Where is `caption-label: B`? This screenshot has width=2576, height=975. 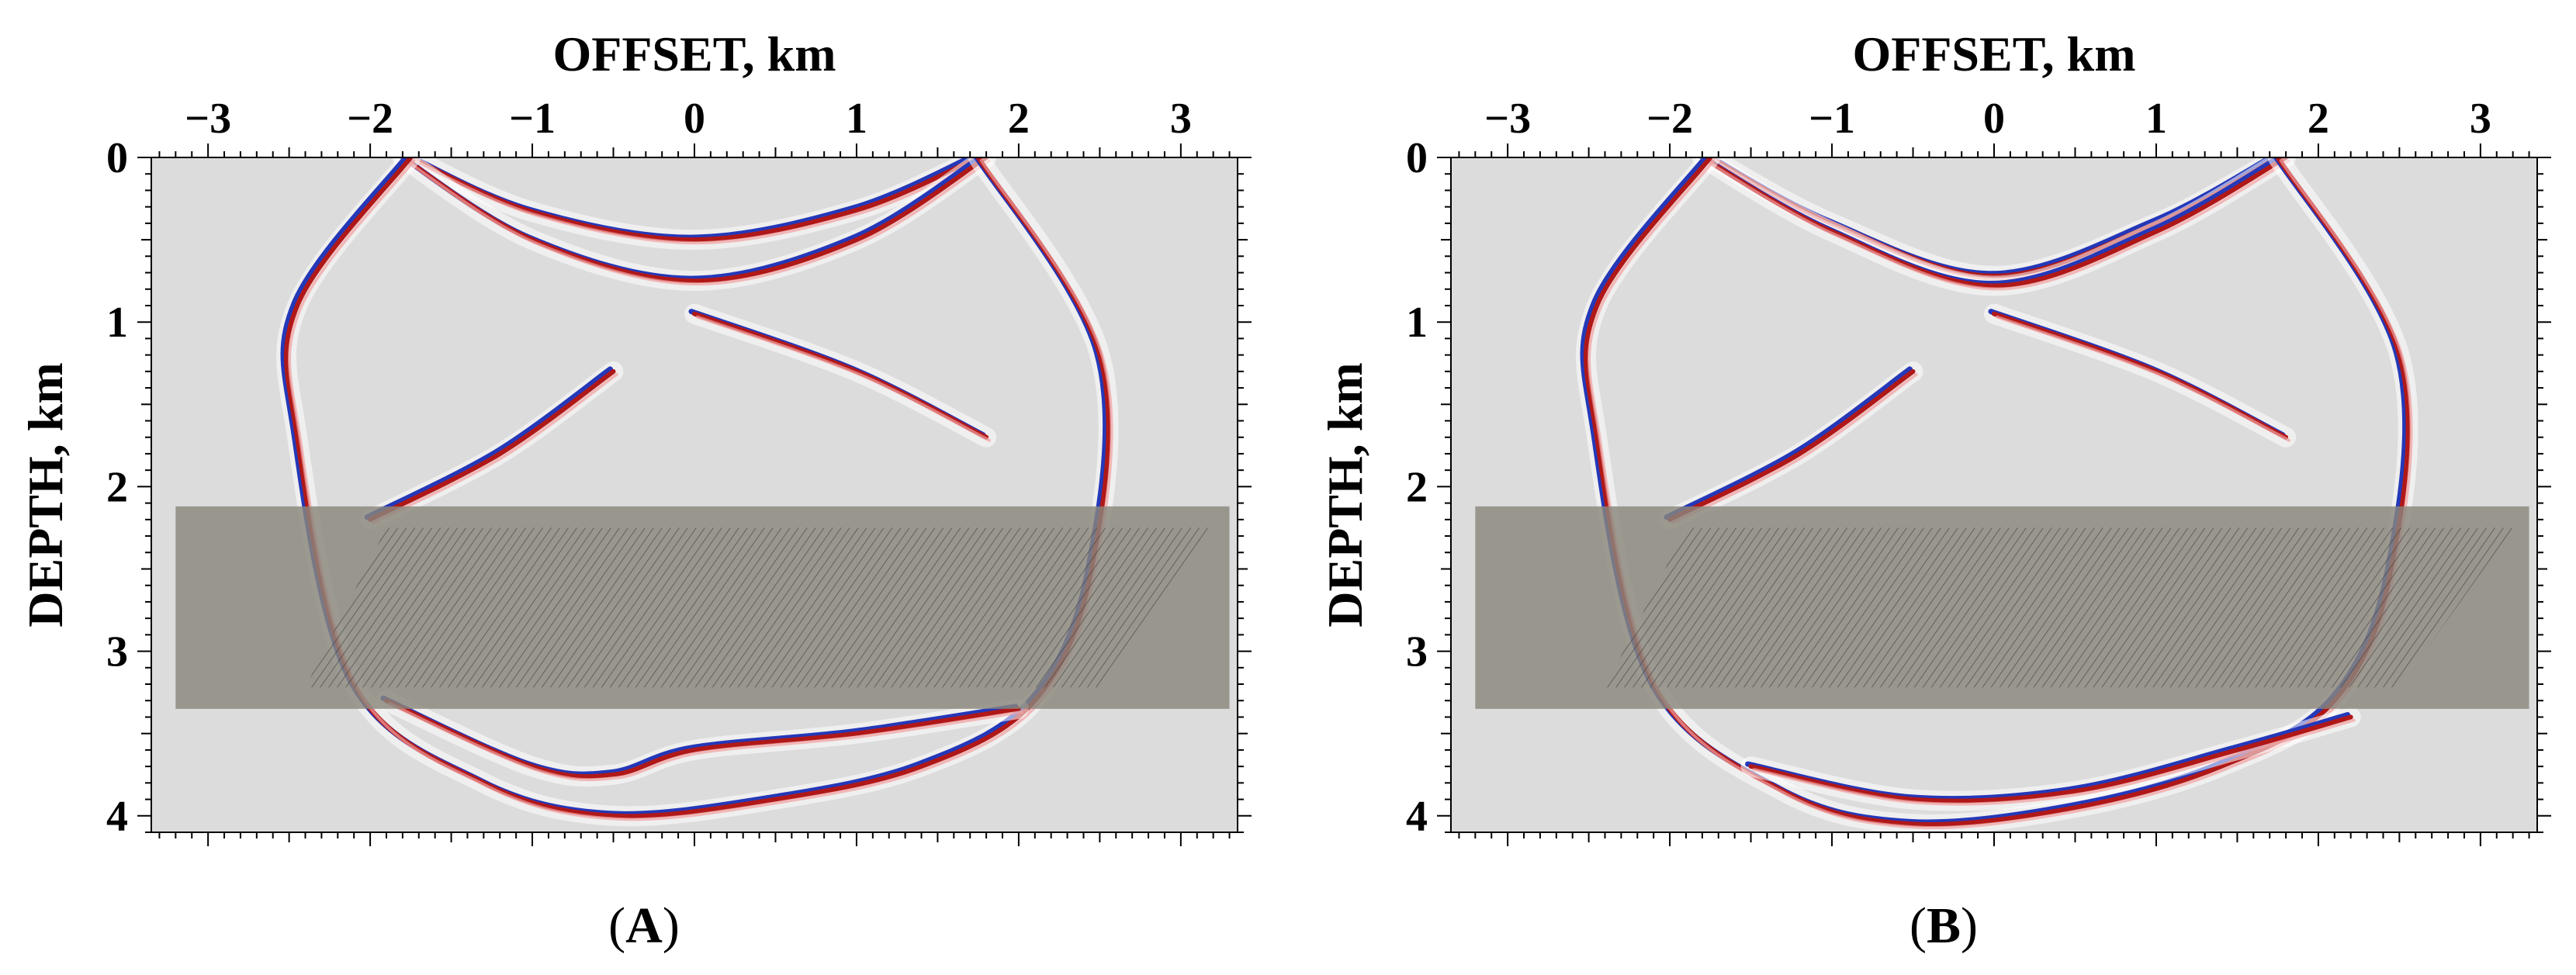
caption-label: B is located at coordinates (1944, 925).